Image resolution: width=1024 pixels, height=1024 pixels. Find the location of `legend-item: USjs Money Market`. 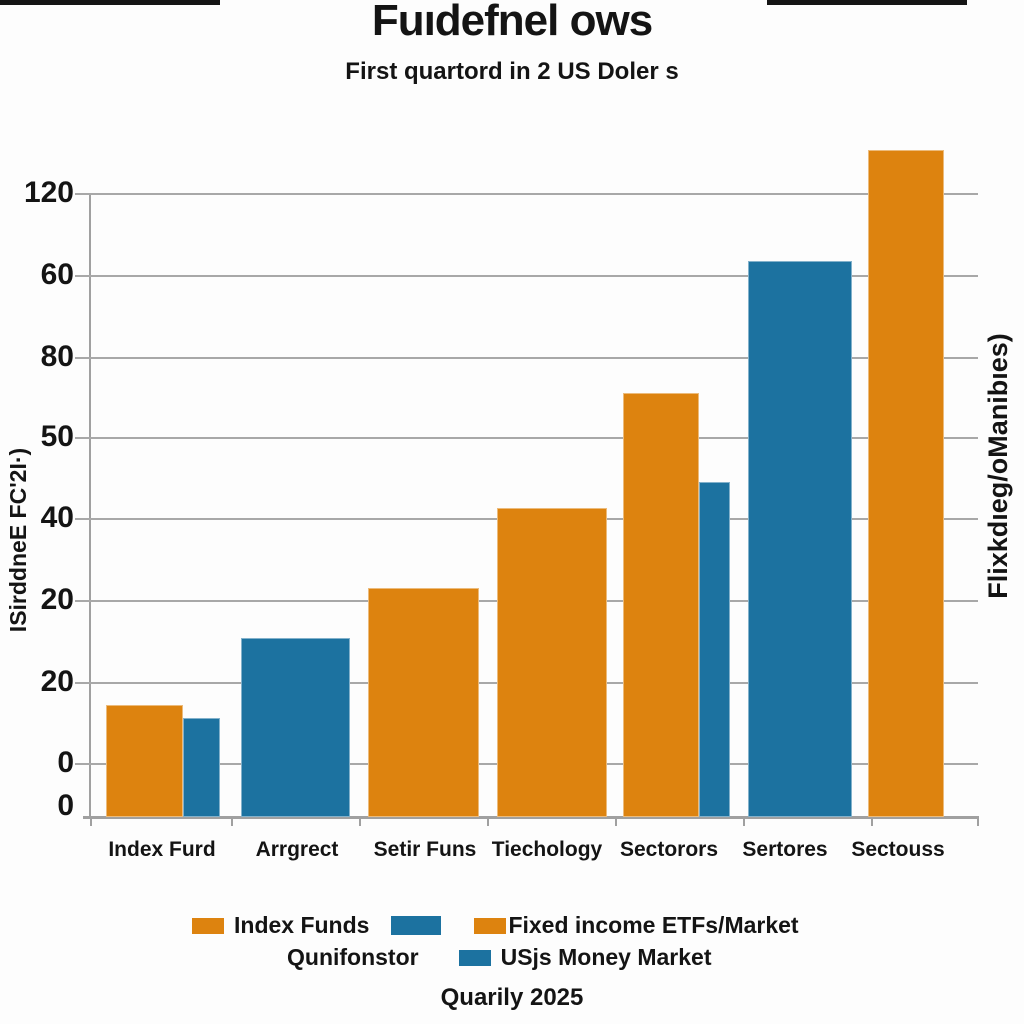

legend-item: USjs Money Market is located at coordinates (585, 957).